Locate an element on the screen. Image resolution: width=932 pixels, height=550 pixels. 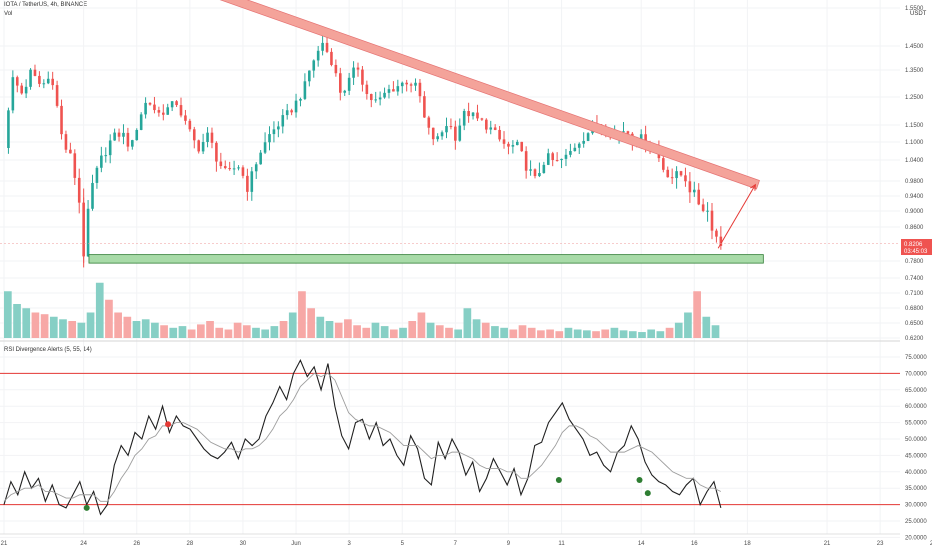
price-tick-label: 0.6500 is located at coordinates (914, 324).